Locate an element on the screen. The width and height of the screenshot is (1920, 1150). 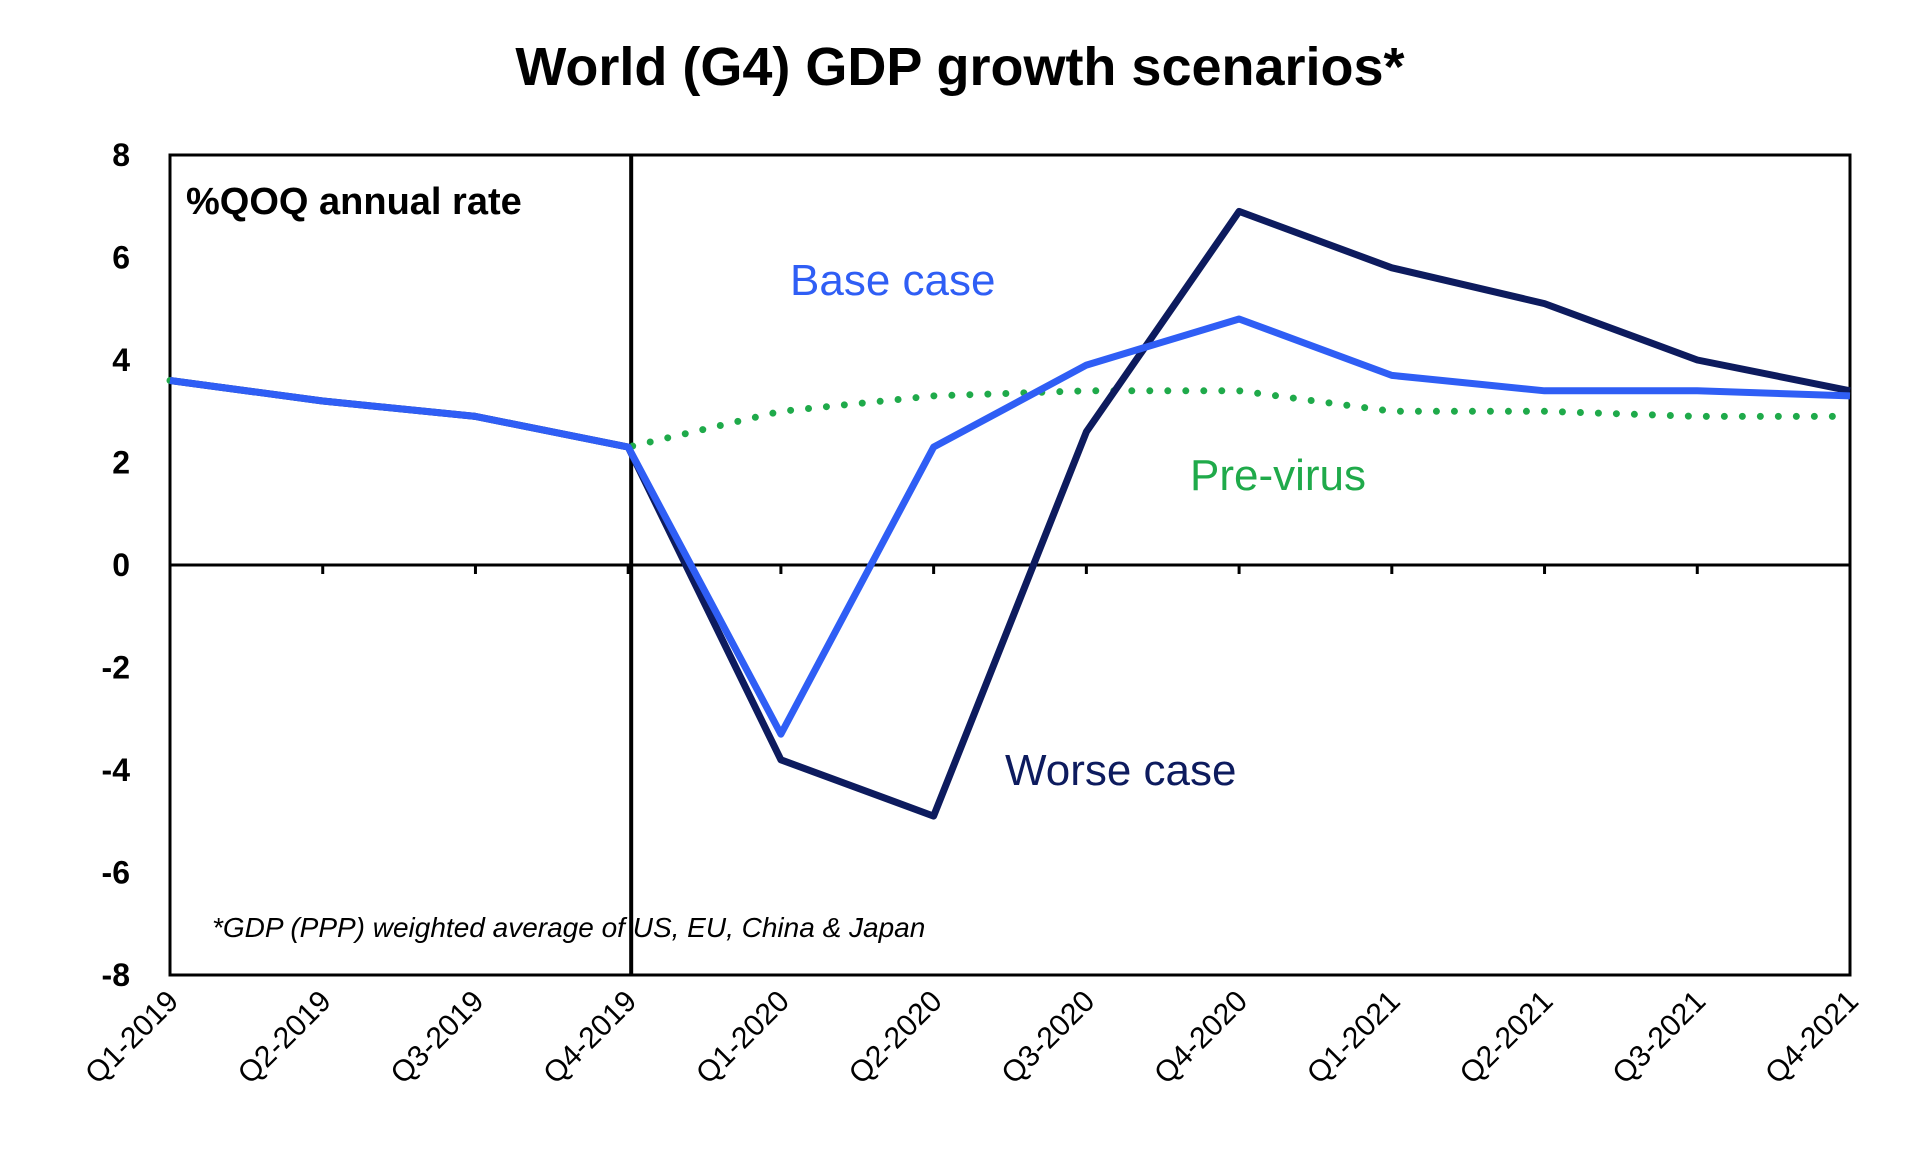
y-tick-label: 4 is located at coordinates (121, 360).